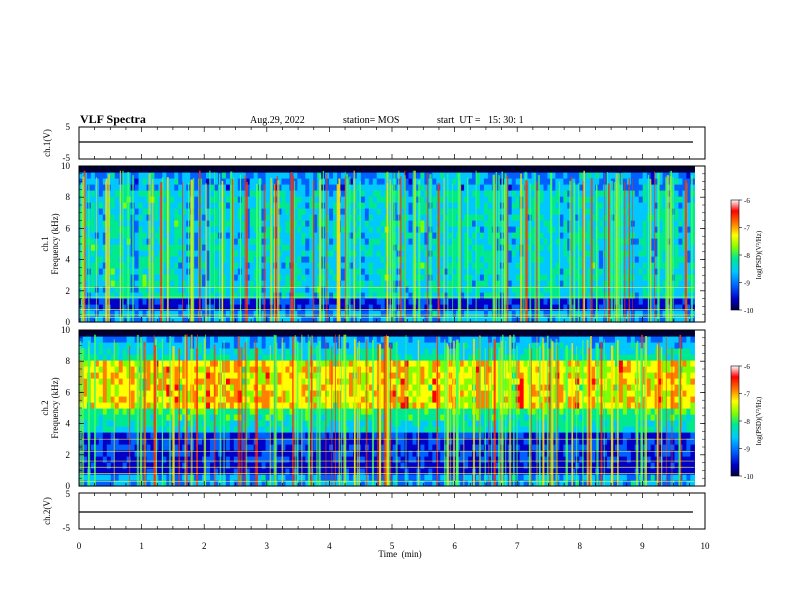 This screenshot has width=792, height=612. I want to click on header-start-ut: start UT = 15: 30: 1, so click(480, 120).